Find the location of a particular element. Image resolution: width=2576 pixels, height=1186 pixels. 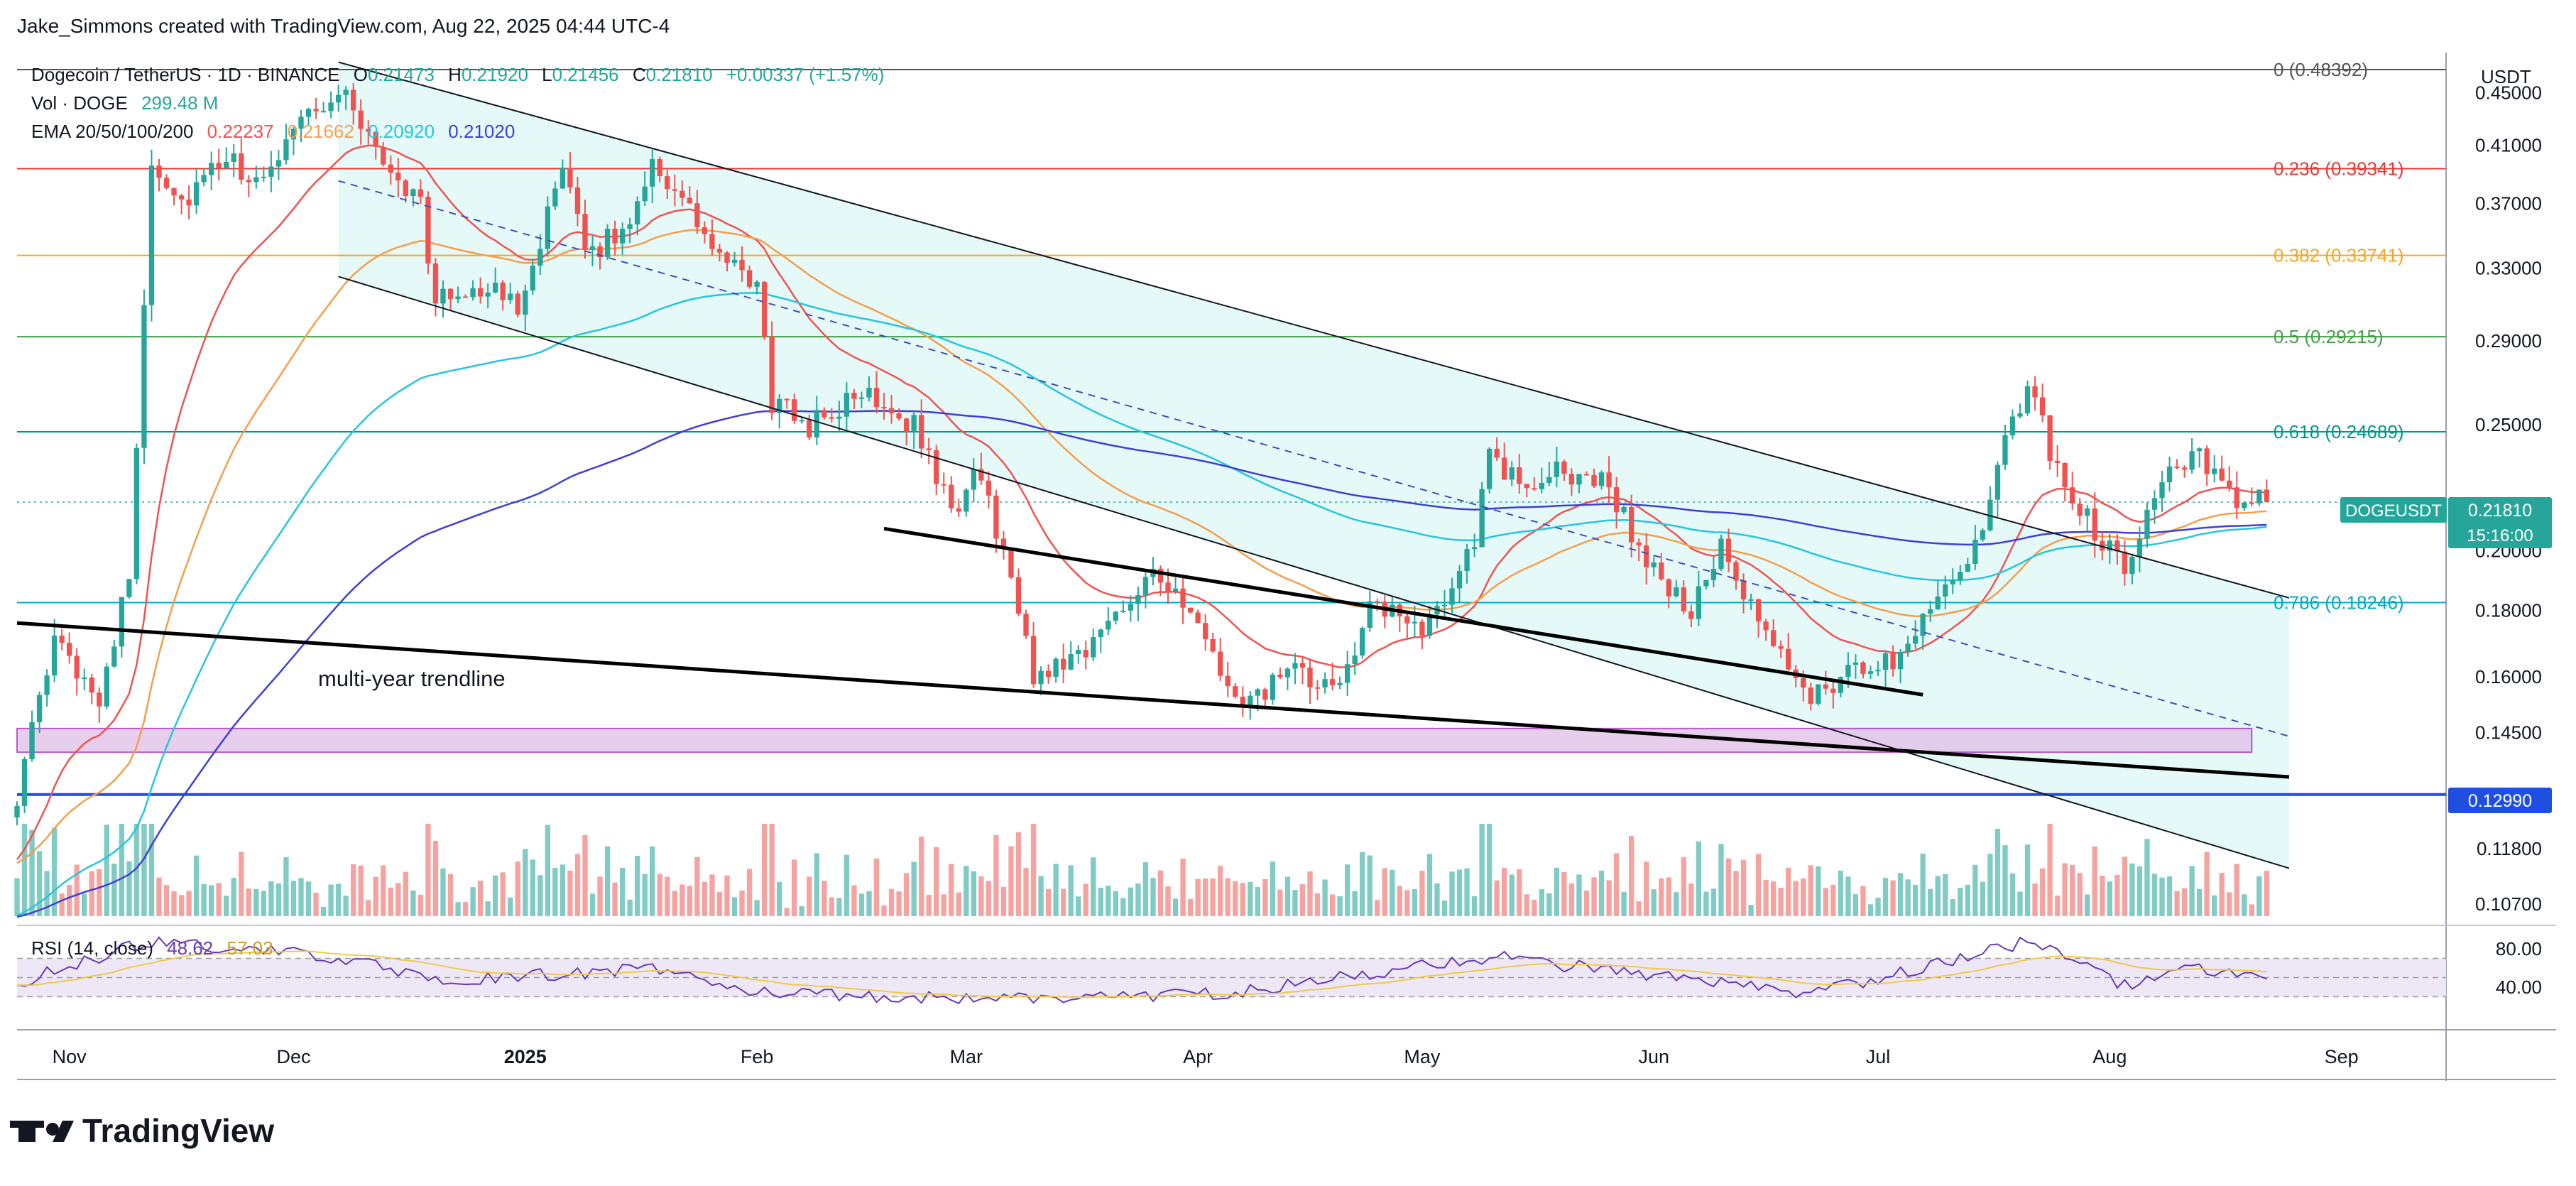

time-axis: Nov Dec 2025 Feb Mar Apr May Jun Jul Aug Sep is located at coordinates (1206, 1056).